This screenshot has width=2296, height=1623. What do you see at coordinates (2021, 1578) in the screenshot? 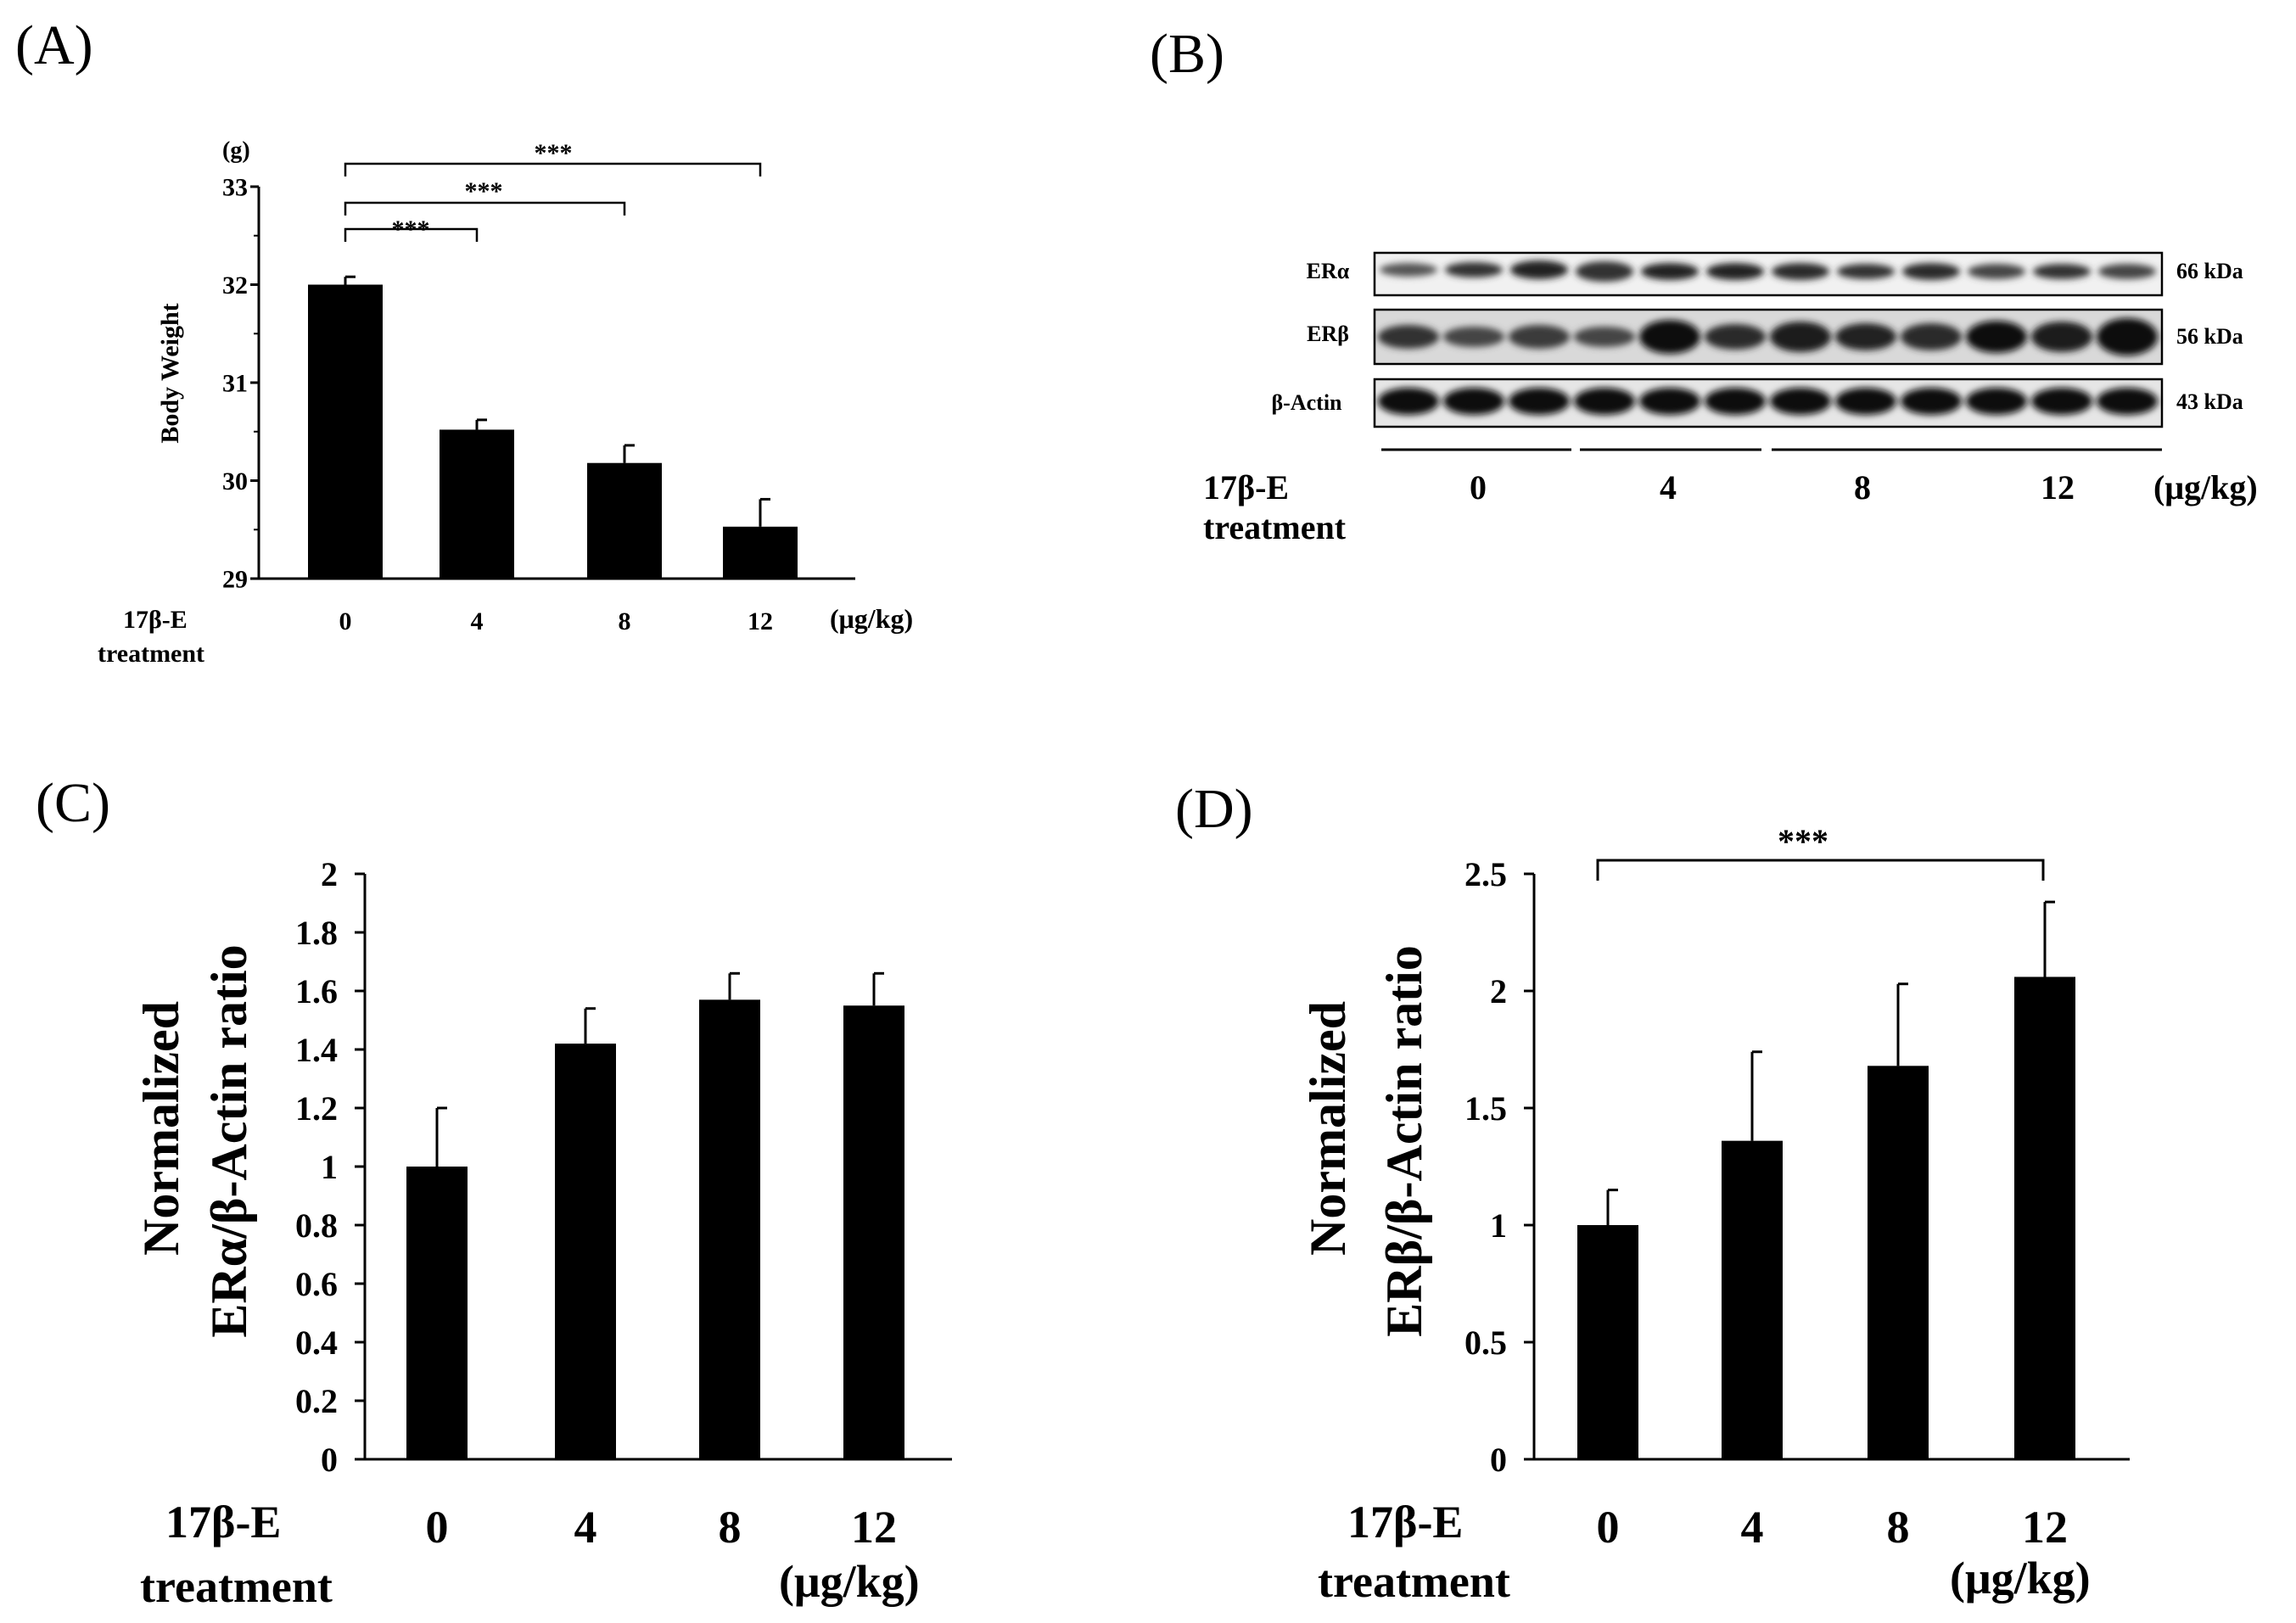
I see `chart-d-x-unit: (μg/kg)` at bounding box center [2021, 1578].